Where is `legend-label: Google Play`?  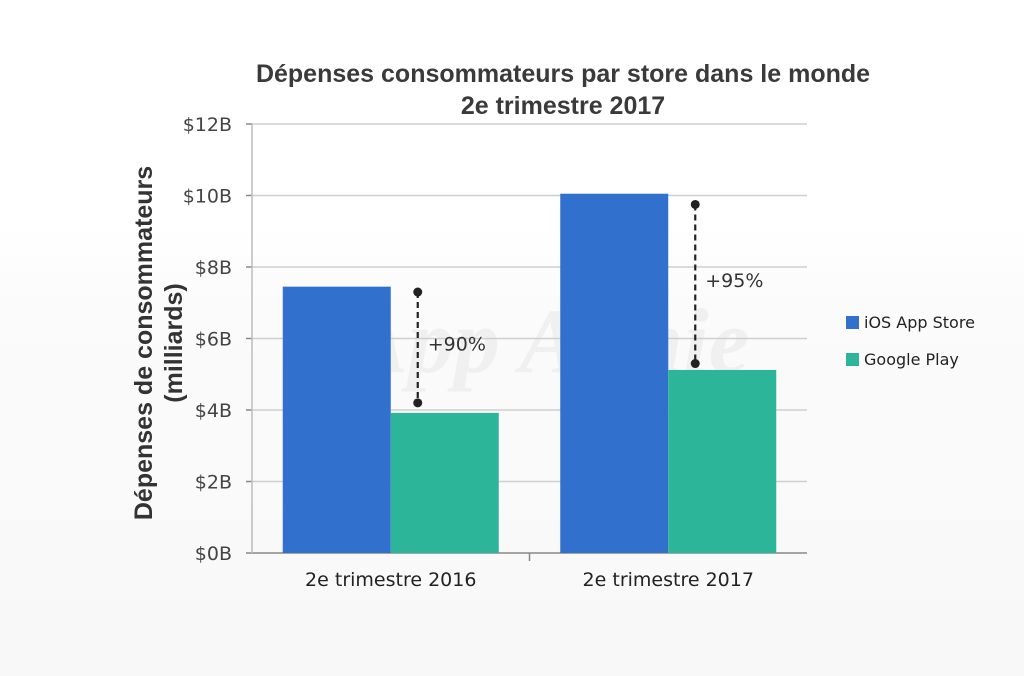 legend-label: Google Play is located at coordinates (911, 359).